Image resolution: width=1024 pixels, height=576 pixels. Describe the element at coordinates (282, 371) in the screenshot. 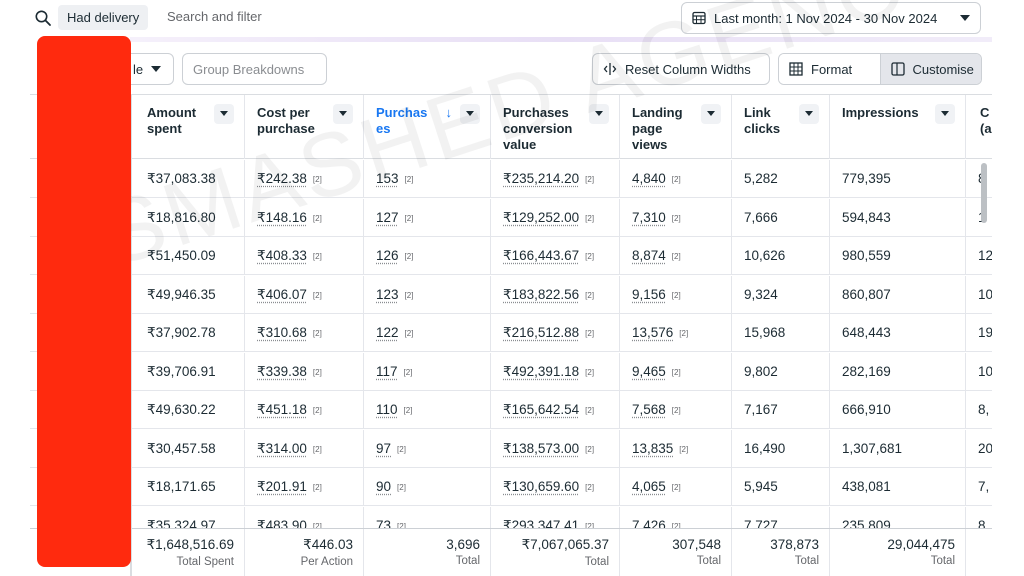

I see `cell-link: ₹339.38` at that location.